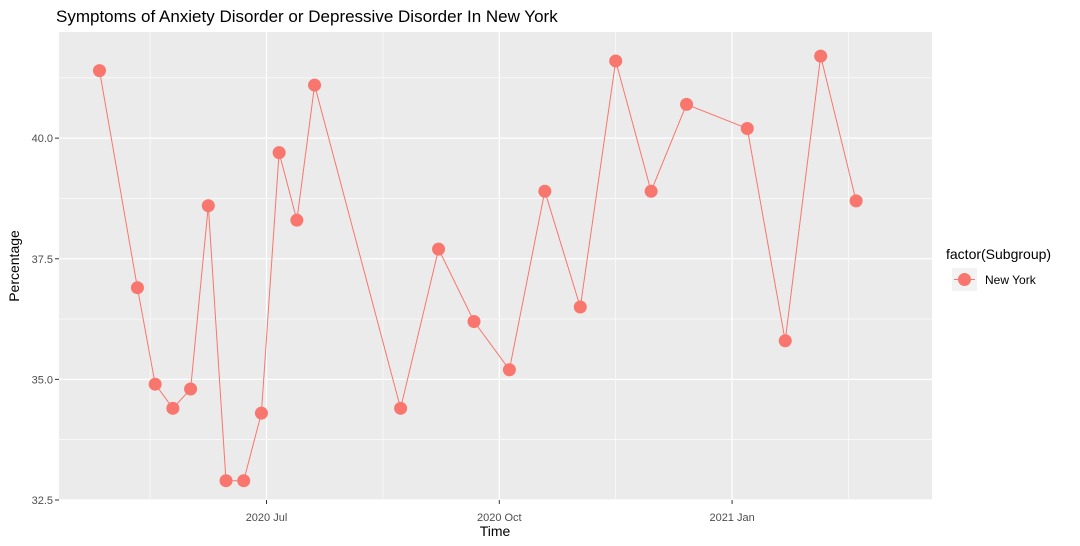 The image size is (1080, 546). I want to click on y-tick-label: 32.5, so click(42, 501).